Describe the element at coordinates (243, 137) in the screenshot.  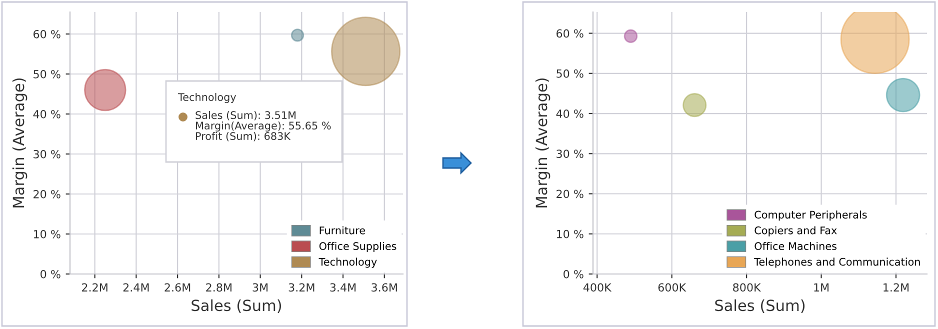
I see `annotation: Profit (Sum): 683K` at that location.